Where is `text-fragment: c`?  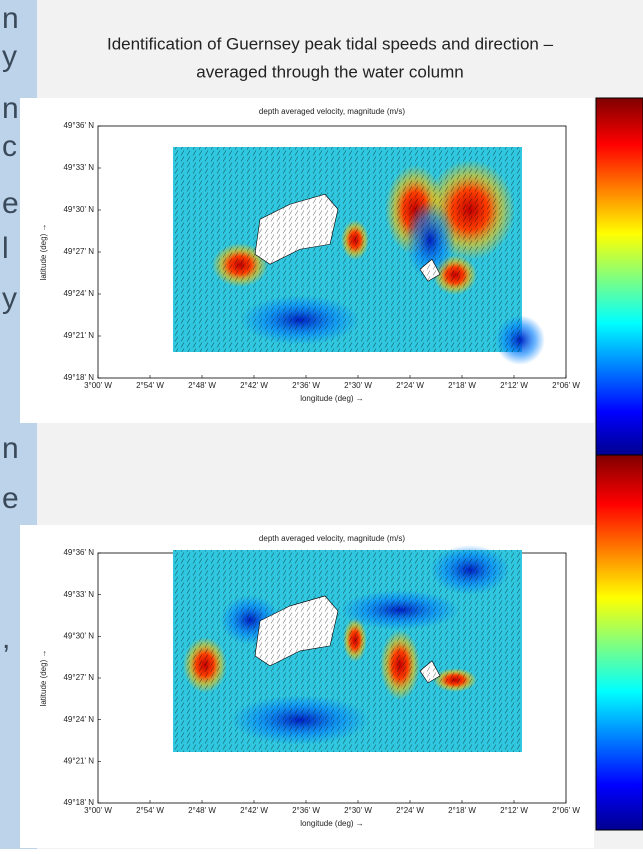 text-fragment: c is located at coordinates (9, 146).